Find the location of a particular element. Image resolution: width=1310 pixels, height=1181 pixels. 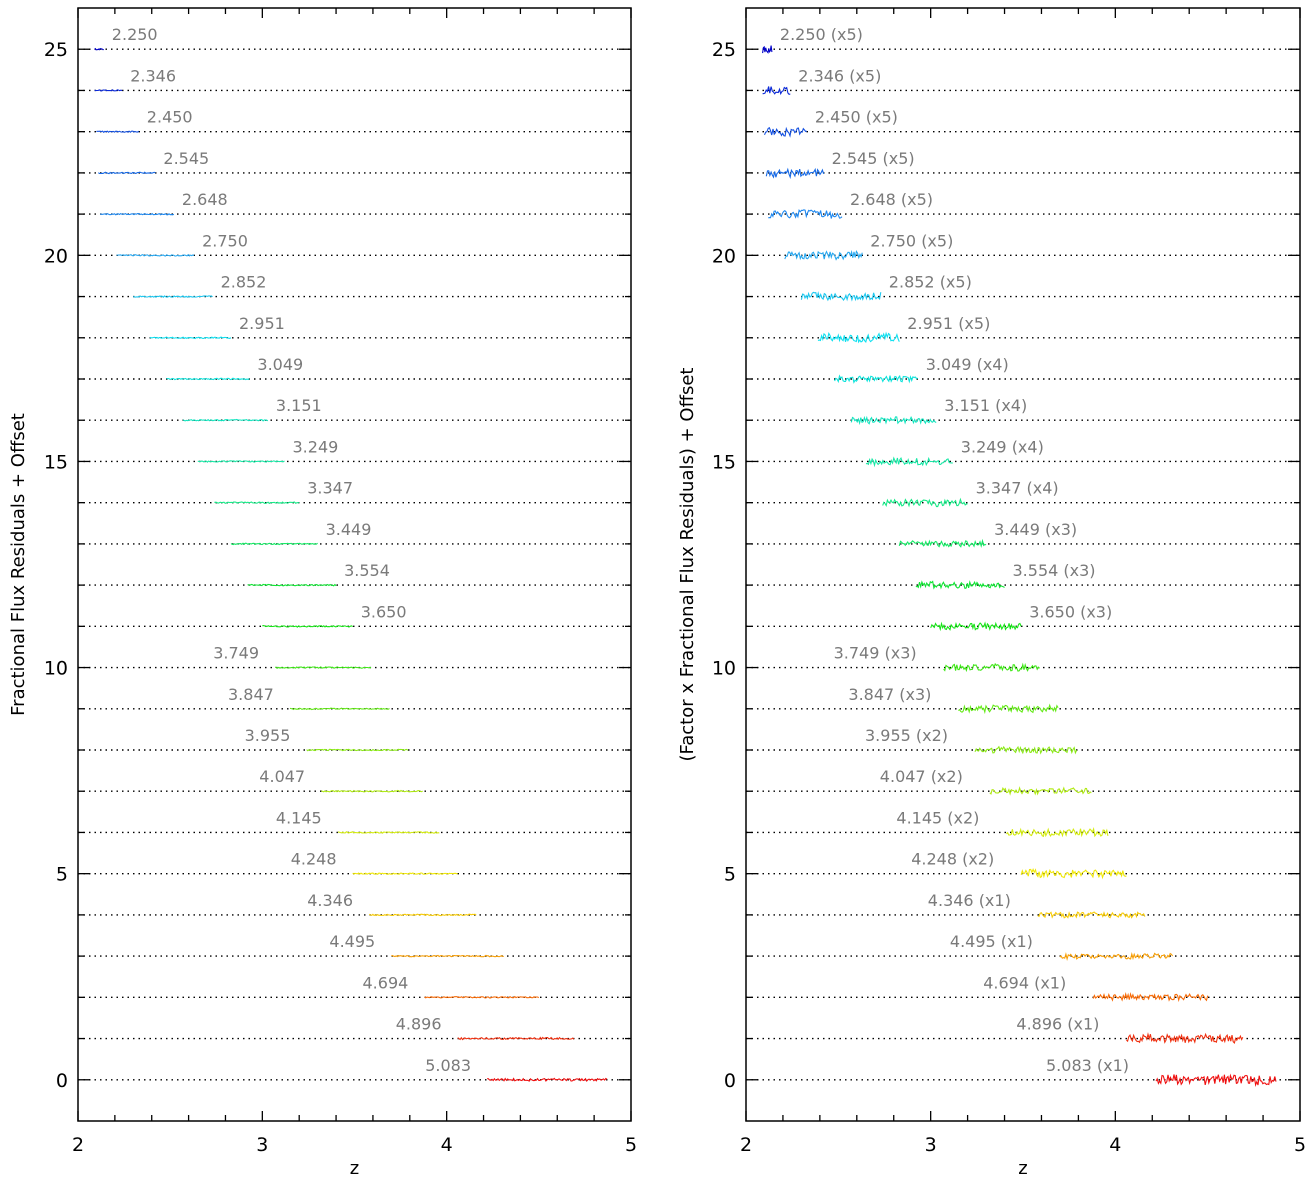

series-label: 4.346 (x1) is located at coordinates (969, 900).